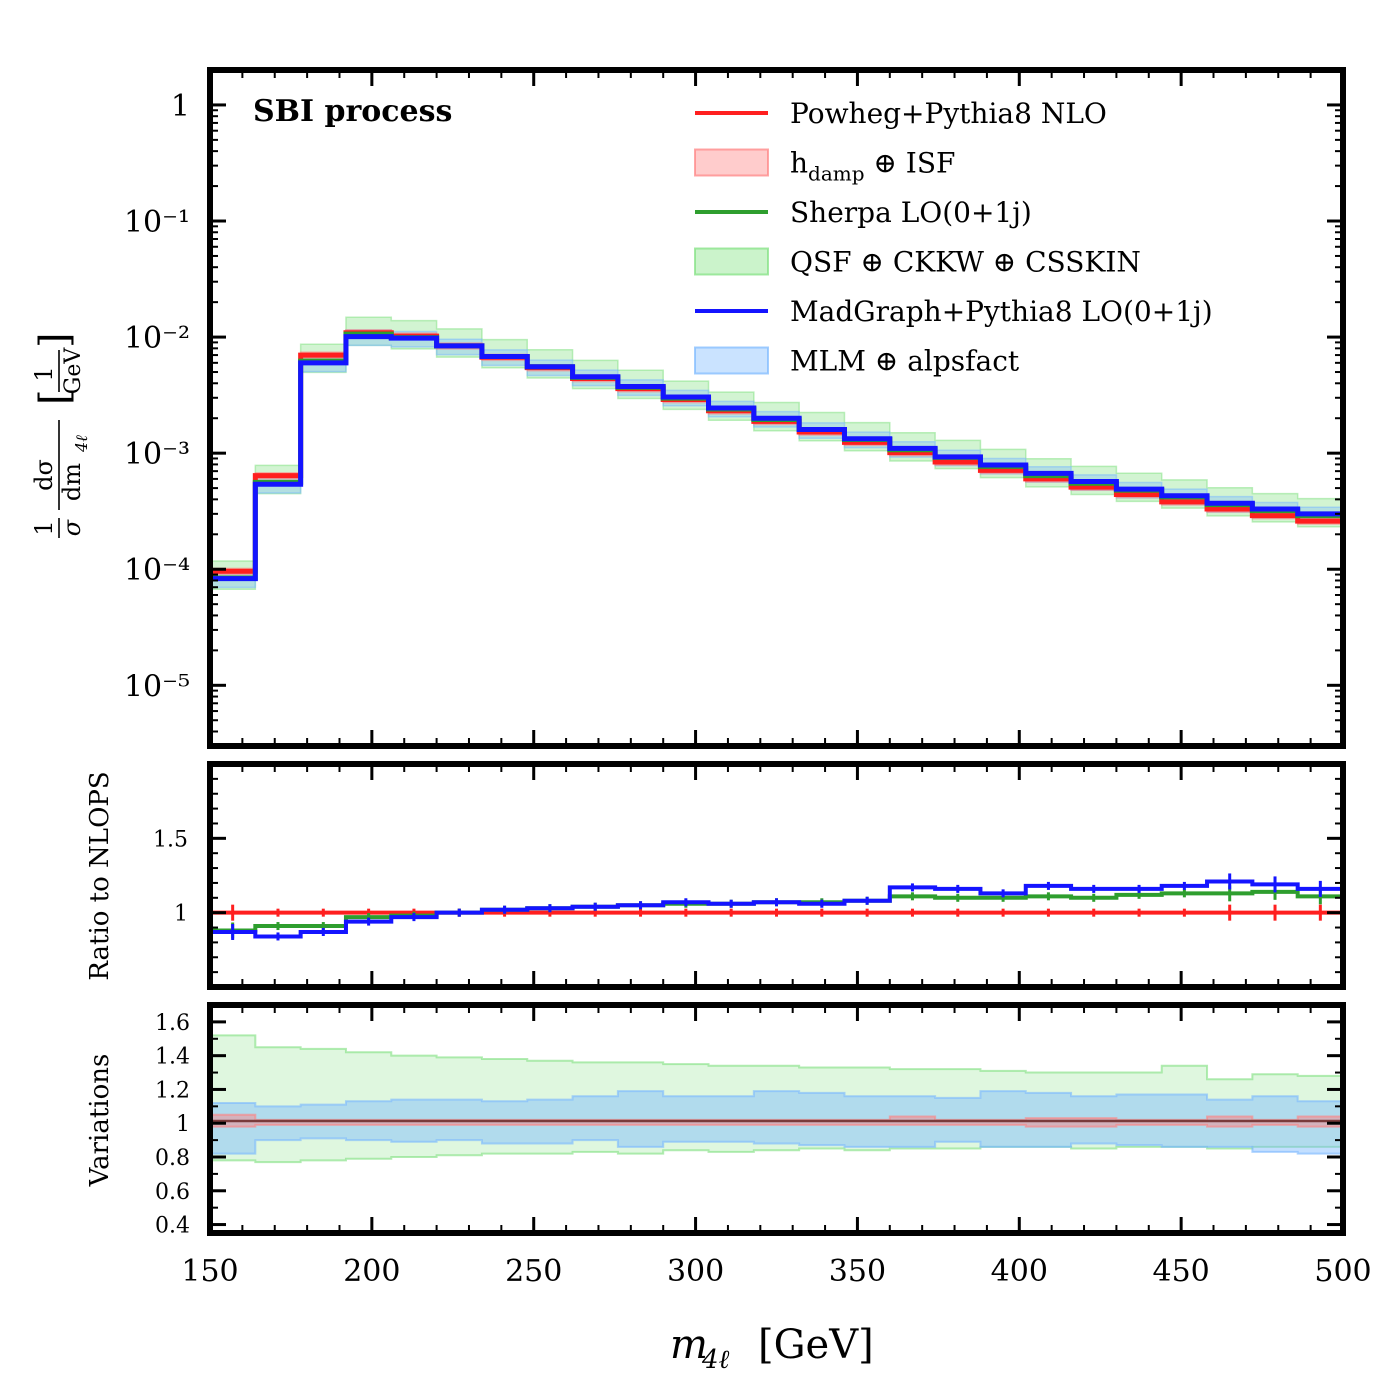 The width and height of the screenshot is (1400, 1400). I want to click on legend-label: Powheg+Pythia8 NLO, so click(948, 113).